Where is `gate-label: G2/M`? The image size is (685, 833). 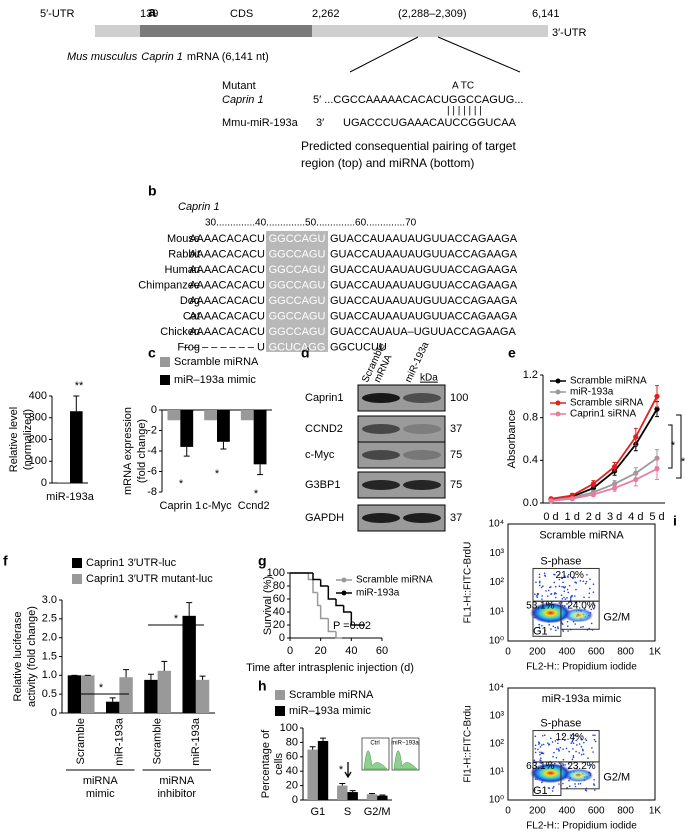
gate-label: G2/M is located at coordinates (616, 778).